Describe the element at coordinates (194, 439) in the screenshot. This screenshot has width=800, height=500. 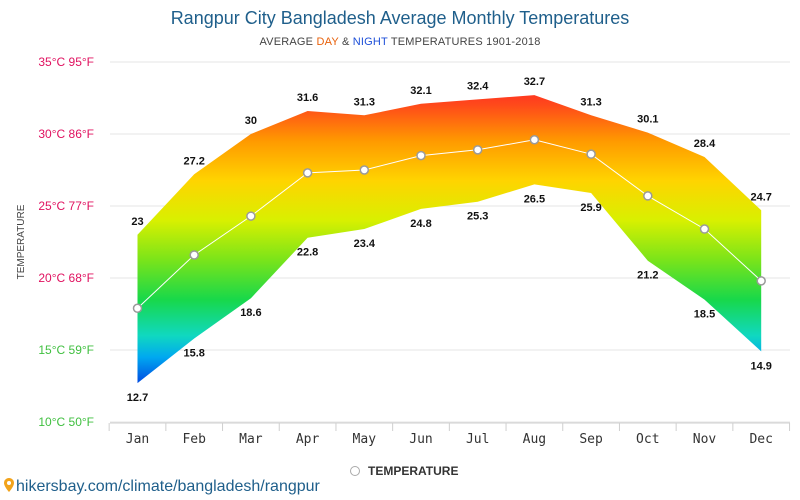
I see `x-tick-label: Feb` at that location.